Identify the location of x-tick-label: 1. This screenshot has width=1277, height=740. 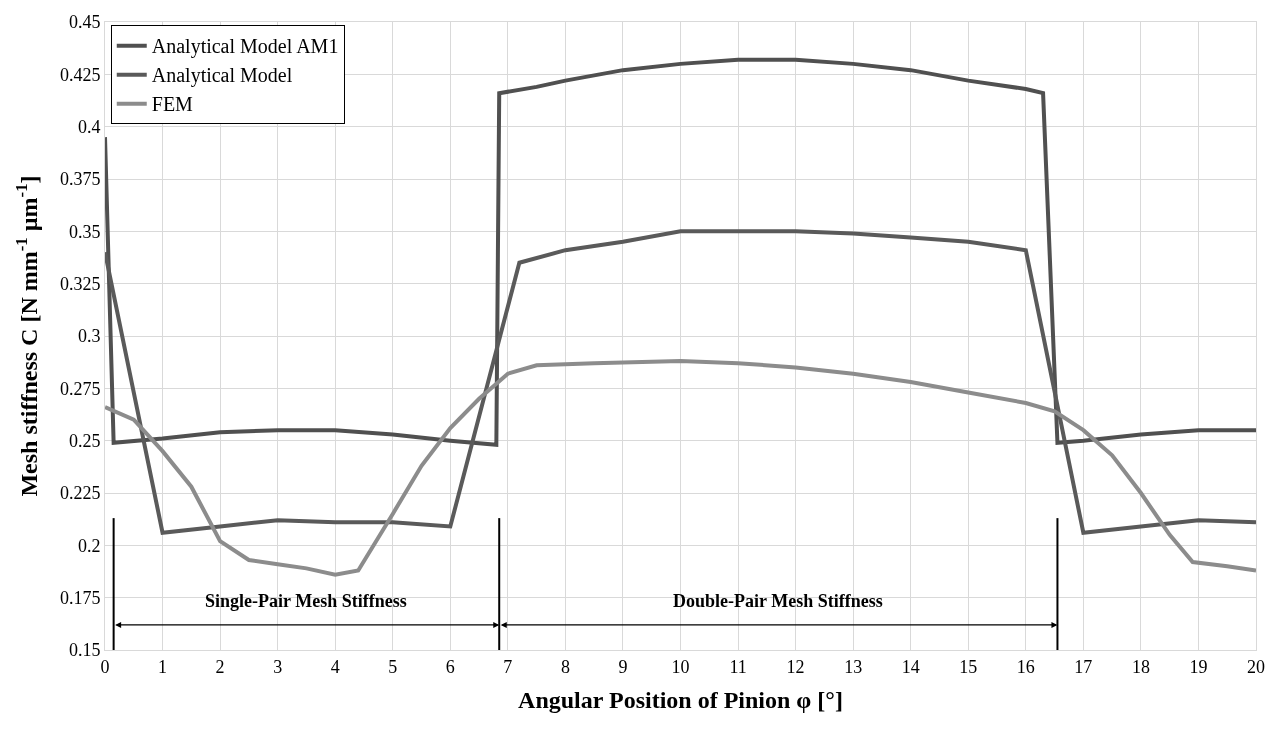
(163, 666).